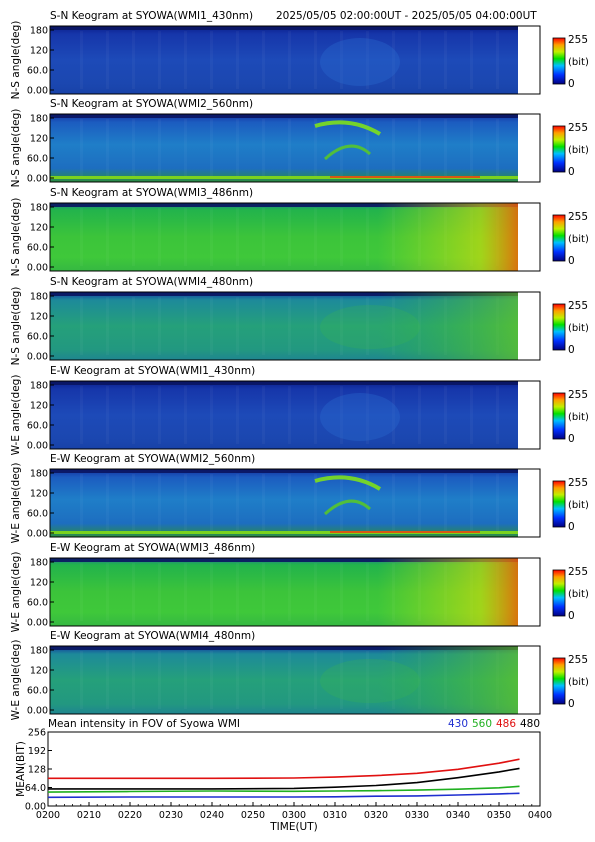 This screenshot has height=842, width=595. Describe the element at coordinates (144, 724) in the screenshot. I see `chart-title: Mean intensity in FOV of Syowa WMI` at that location.